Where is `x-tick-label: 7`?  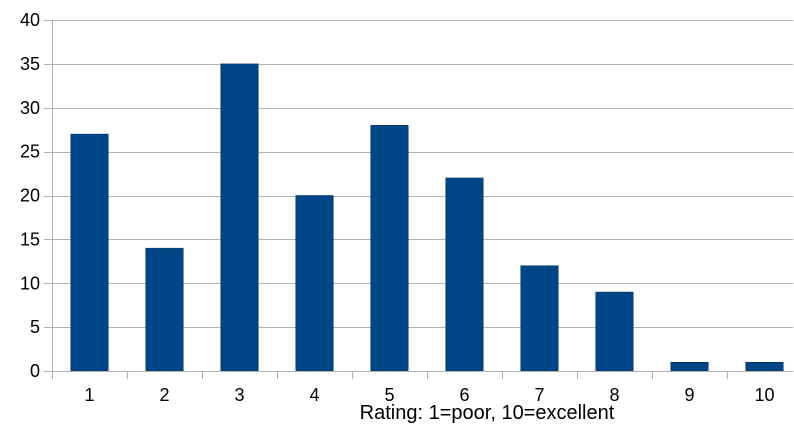 x-tick-label: 7 is located at coordinates (539, 395).